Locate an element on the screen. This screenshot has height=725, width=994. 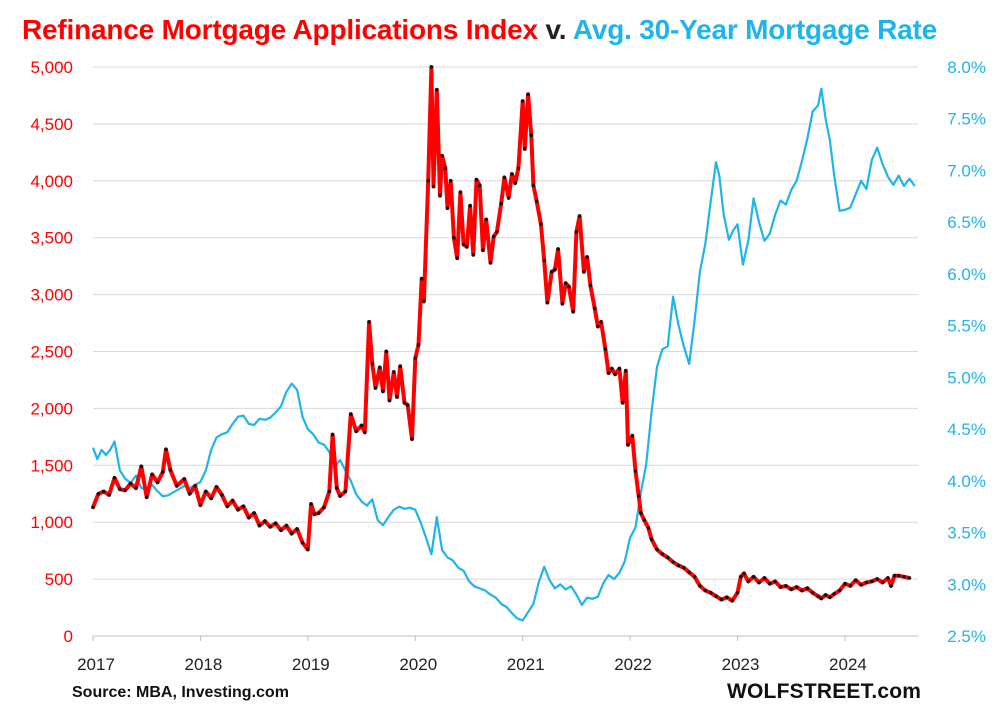
right-tick-label: 2.5% is located at coordinates (966, 636).